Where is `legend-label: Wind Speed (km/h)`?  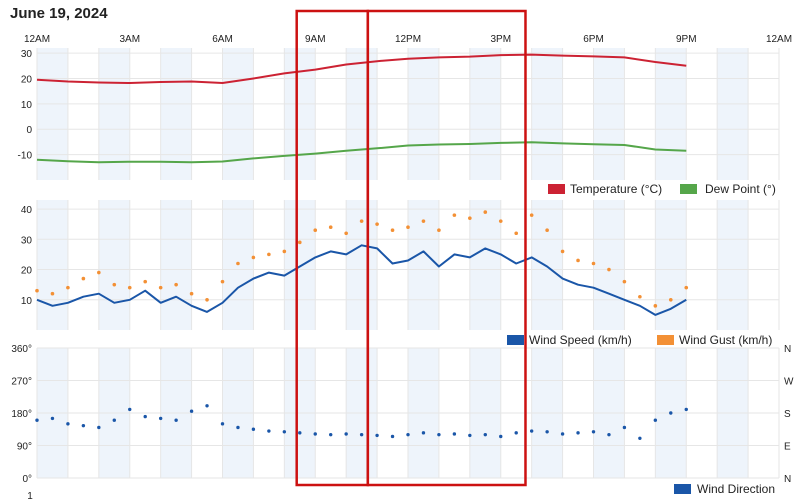
legend-label: Wind Speed (km/h) is located at coordinates (580, 340).